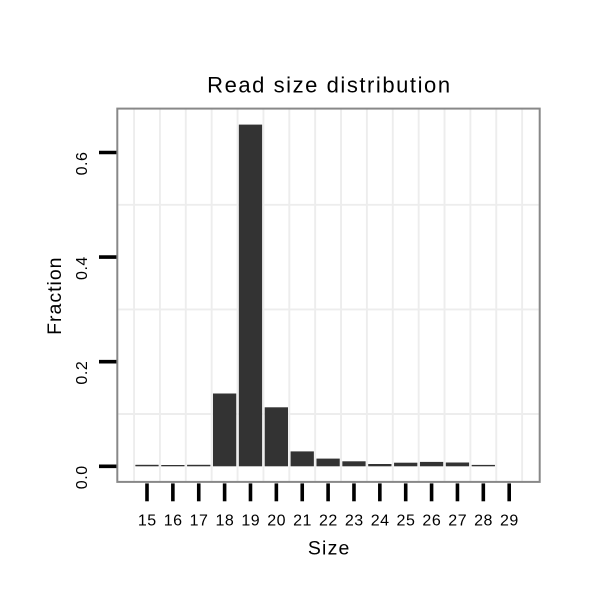  I want to click on svg-text: 18, so click(224, 521).